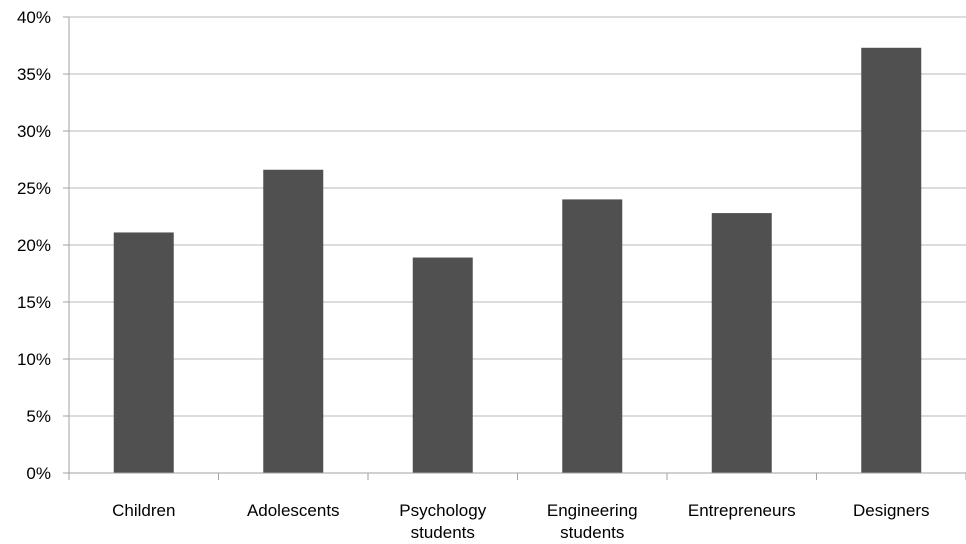 The height and width of the screenshot is (544, 966). Describe the element at coordinates (34, 17) in the screenshot. I see `y-tick-label: 40%` at that location.